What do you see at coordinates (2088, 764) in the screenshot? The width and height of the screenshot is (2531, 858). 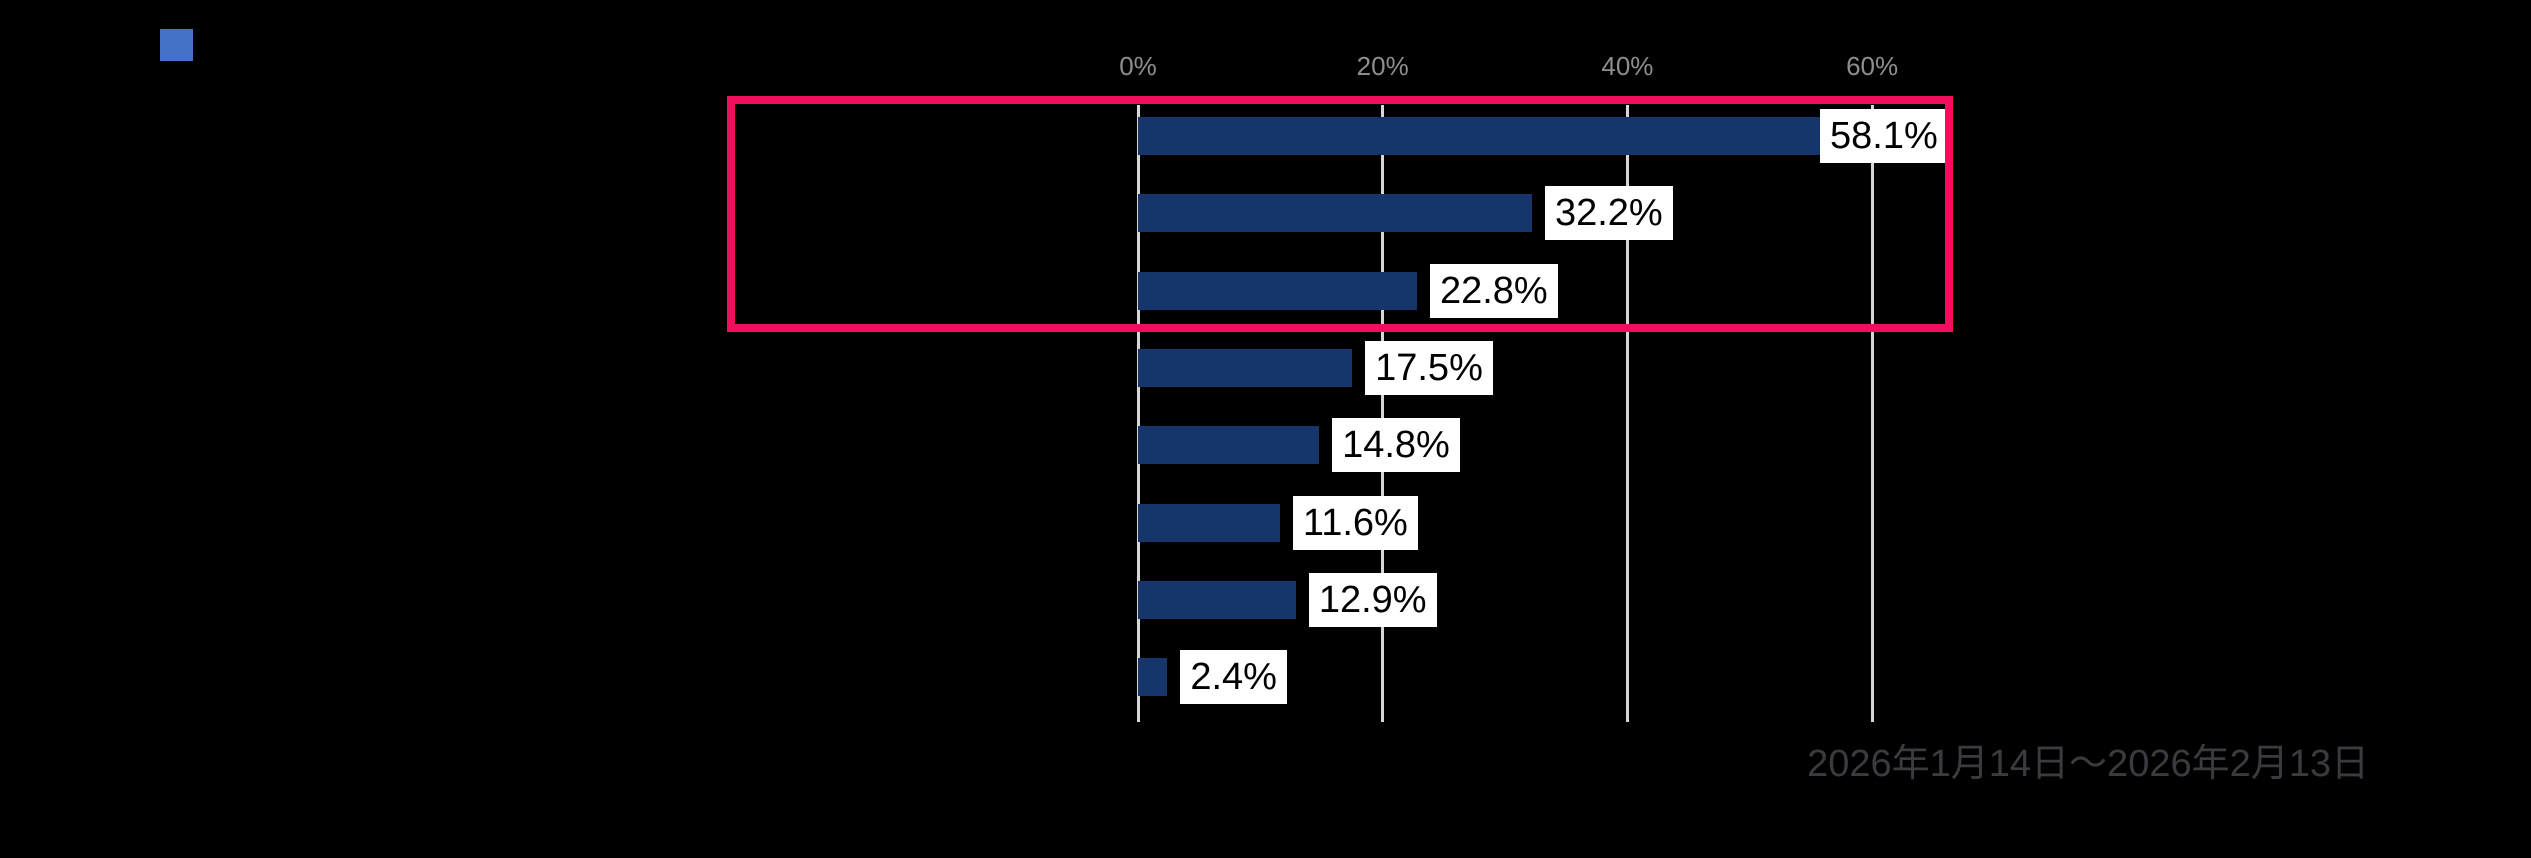 I see `source-date-note: 2026年1月14日〜2026年2月13日` at bounding box center [2088, 764].